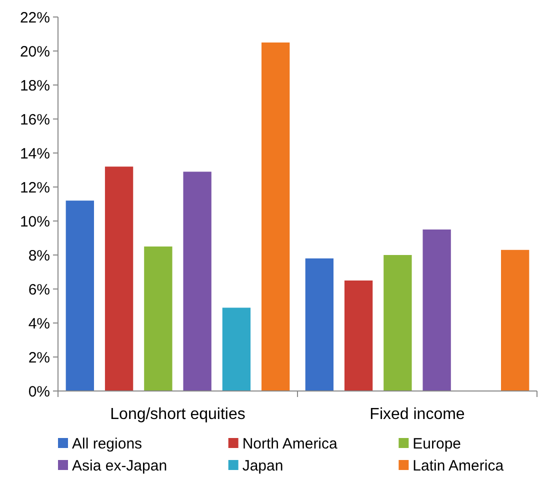 The height and width of the screenshot is (481, 539). Describe the element at coordinates (458, 465) in the screenshot. I see `legend-label: Latin America` at that location.